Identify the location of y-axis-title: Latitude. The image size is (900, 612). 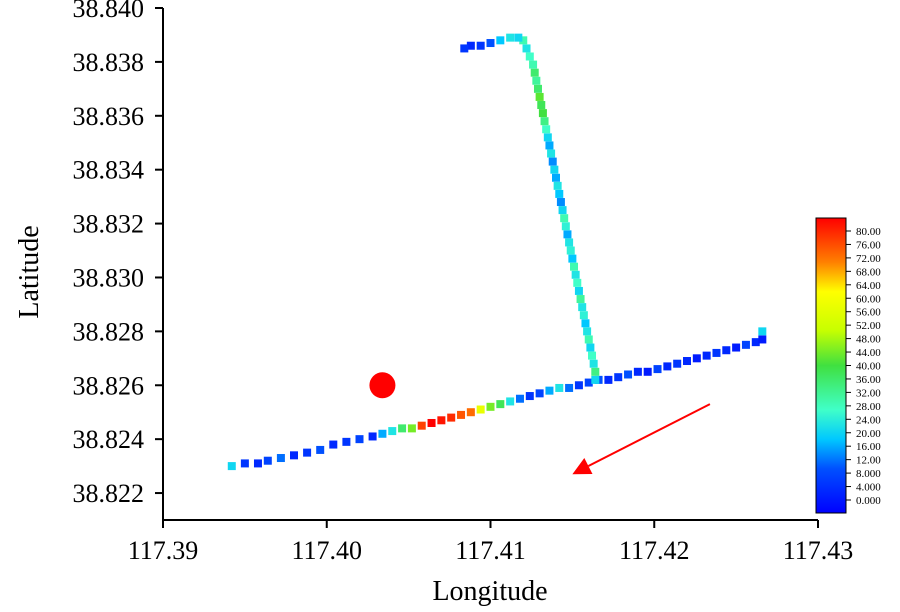
(29, 271).